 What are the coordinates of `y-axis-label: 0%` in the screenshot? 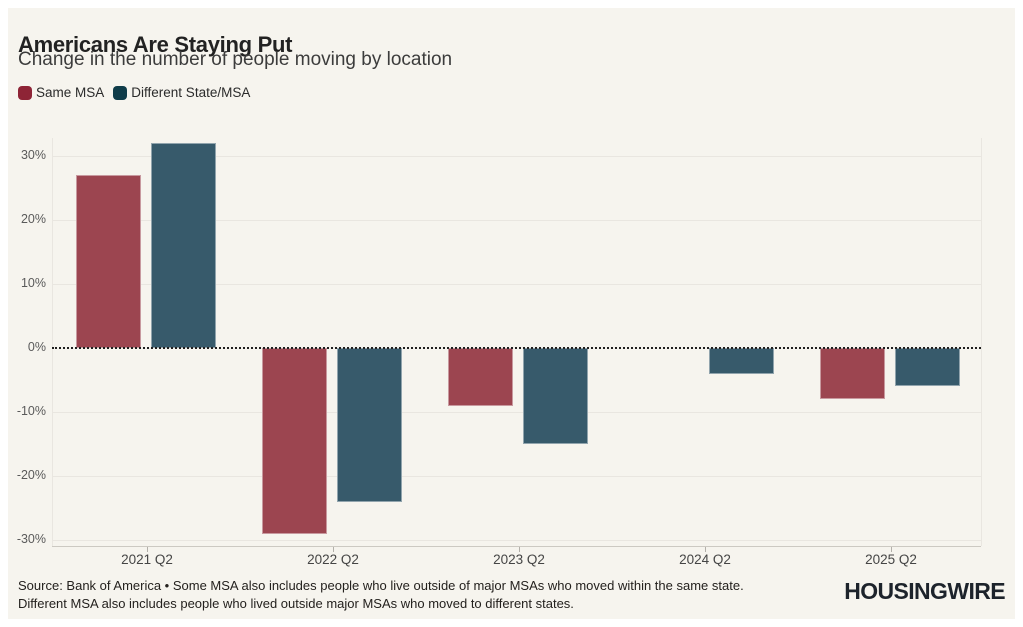 It's located at (36, 347).